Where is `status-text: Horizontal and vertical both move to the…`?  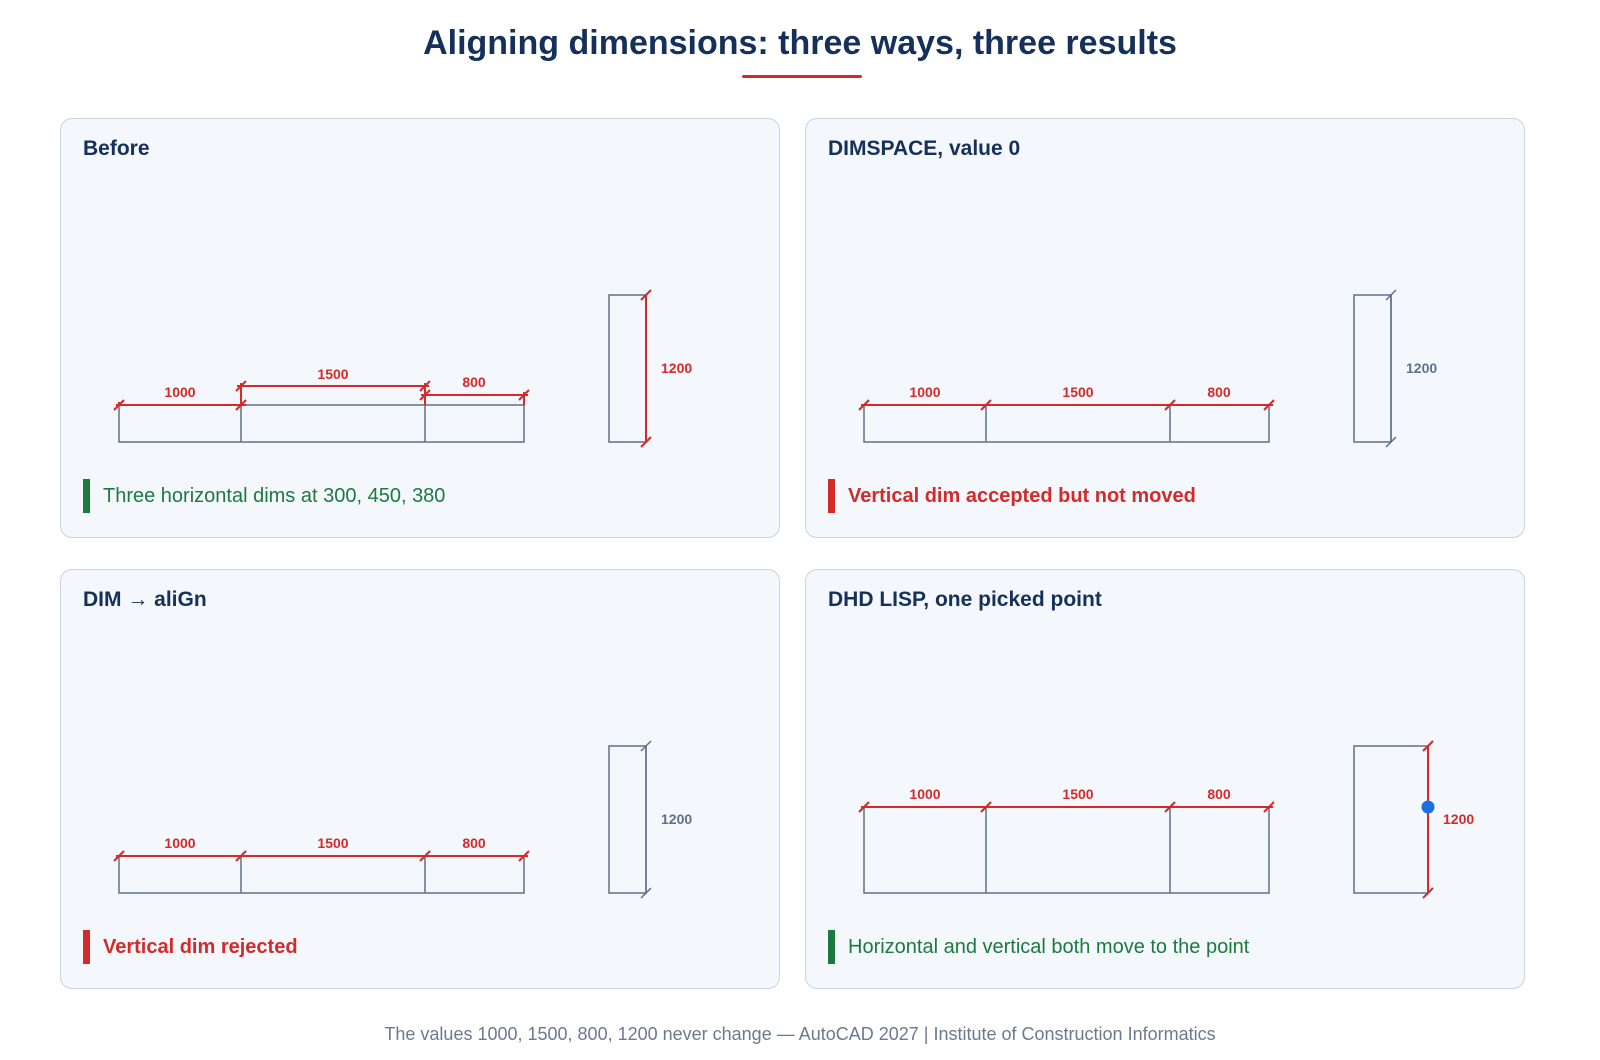 status-text: Horizontal and vertical both move to the… is located at coordinates (1049, 946).